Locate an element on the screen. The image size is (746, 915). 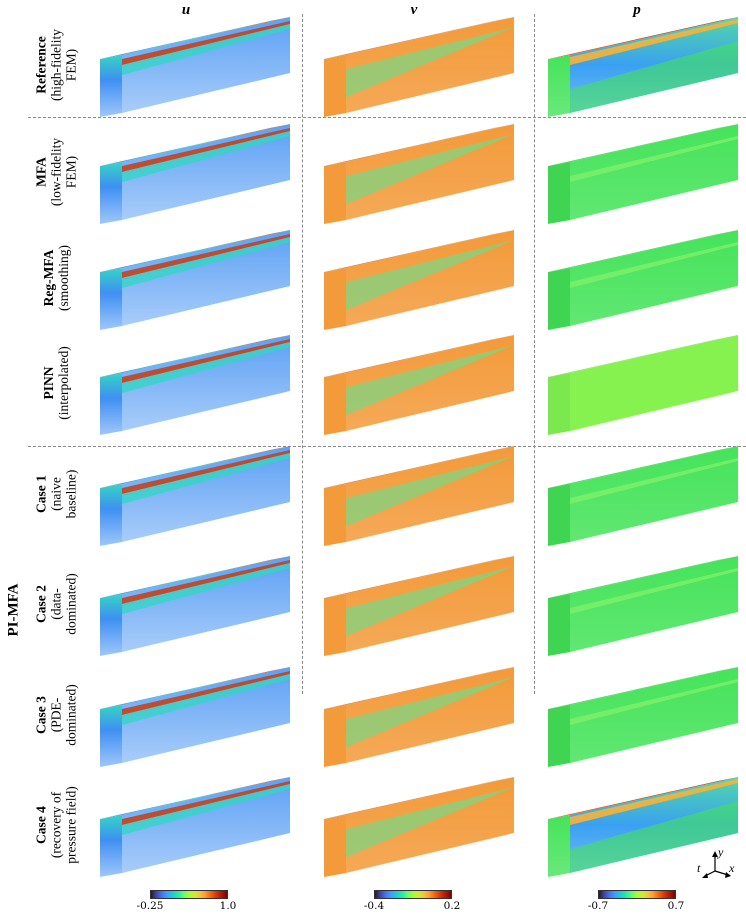
row-label-title: Reference is located at coordinates (41, 65).